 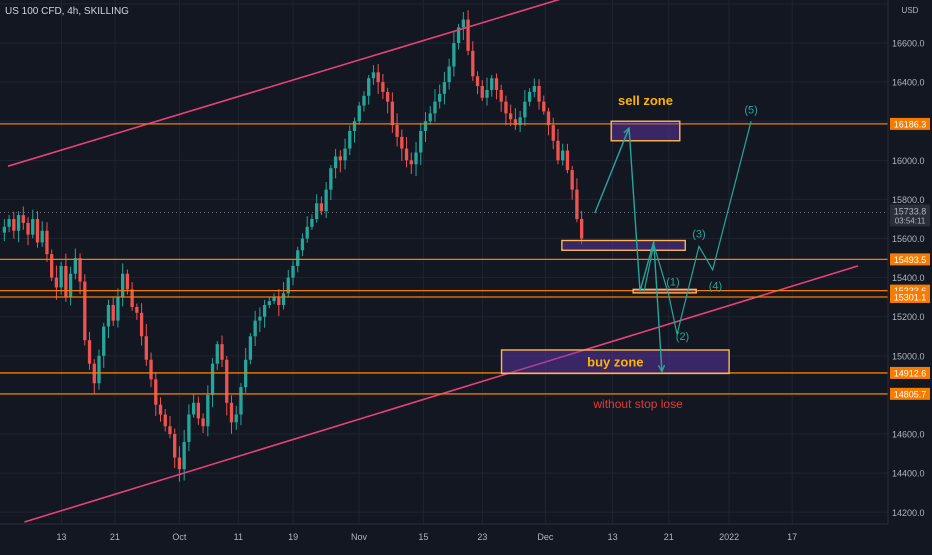 I want to click on y-tick-label-11: 16400.0, so click(x=908, y=83).